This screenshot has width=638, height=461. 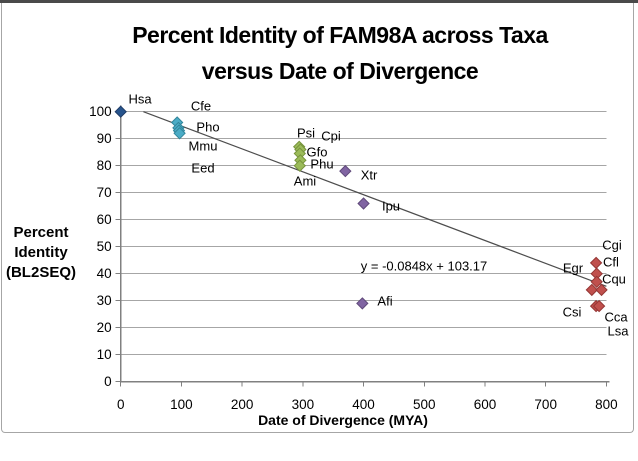 What do you see at coordinates (104, 165) in the screenshot?
I see `y-tick-label-80: 80` at bounding box center [104, 165].